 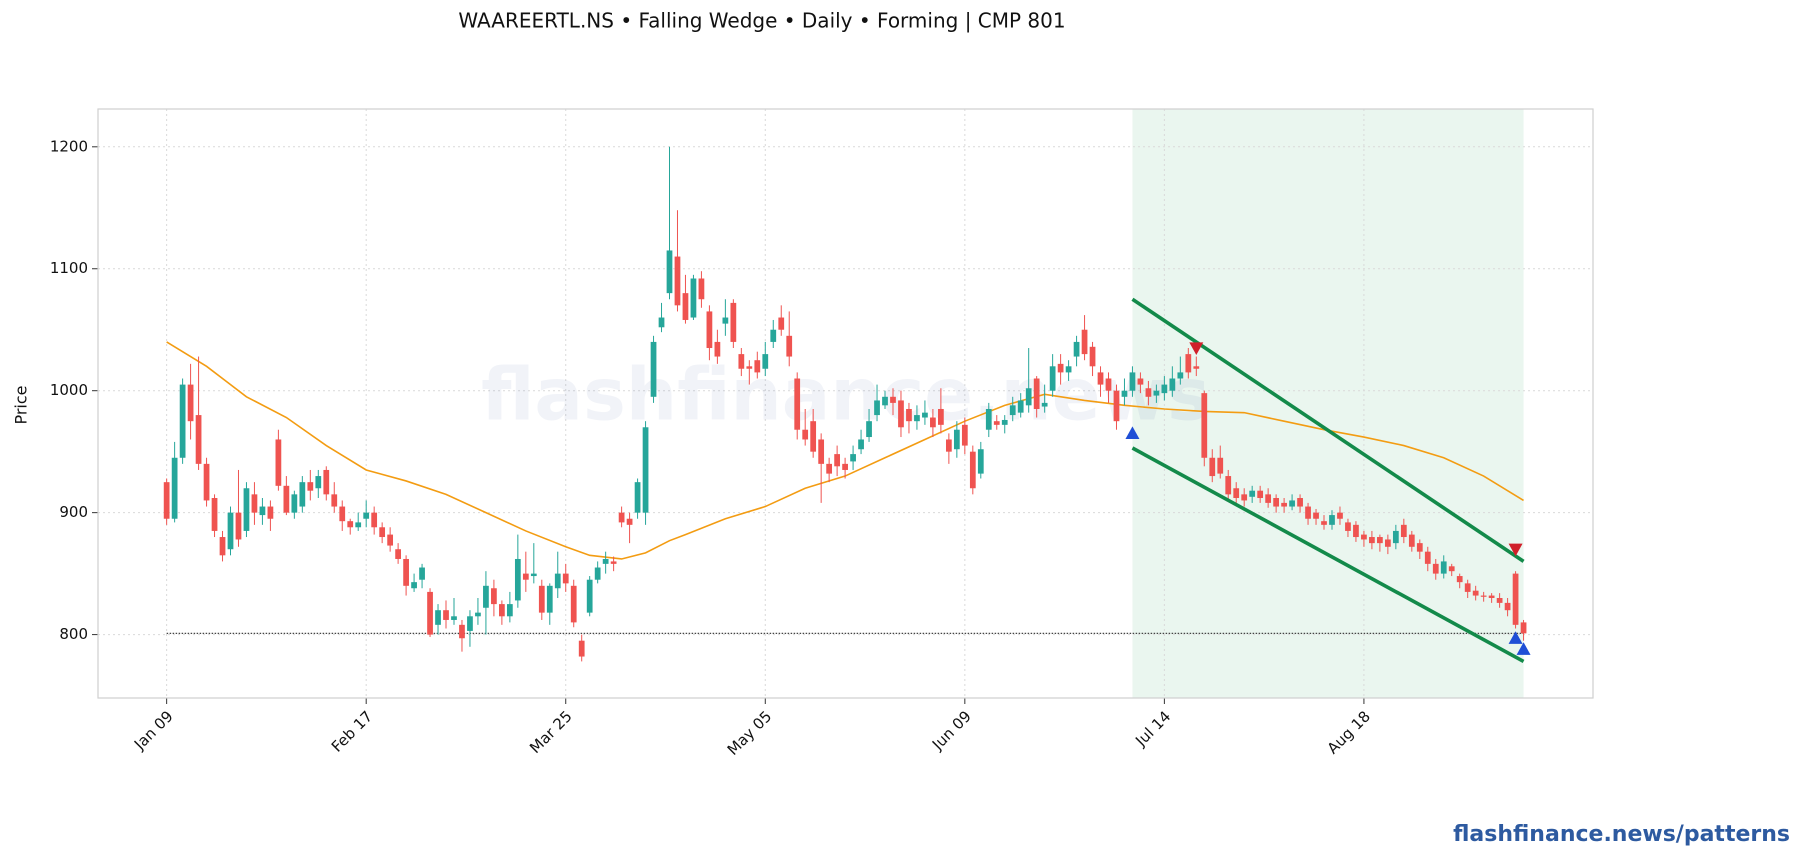 What do you see at coordinates (69, 390) in the screenshot?
I see `y-tick-label: 1000` at bounding box center [69, 390].